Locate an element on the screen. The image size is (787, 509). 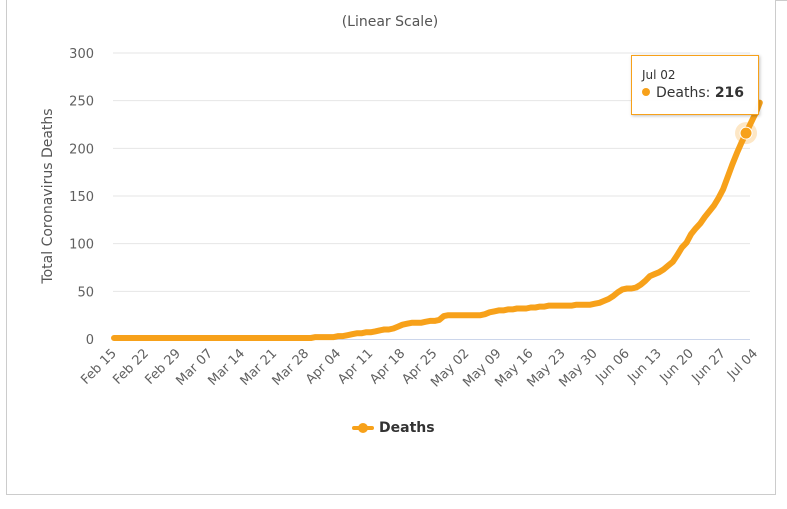
y-tick-label: 200 is located at coordinates (81, 149).